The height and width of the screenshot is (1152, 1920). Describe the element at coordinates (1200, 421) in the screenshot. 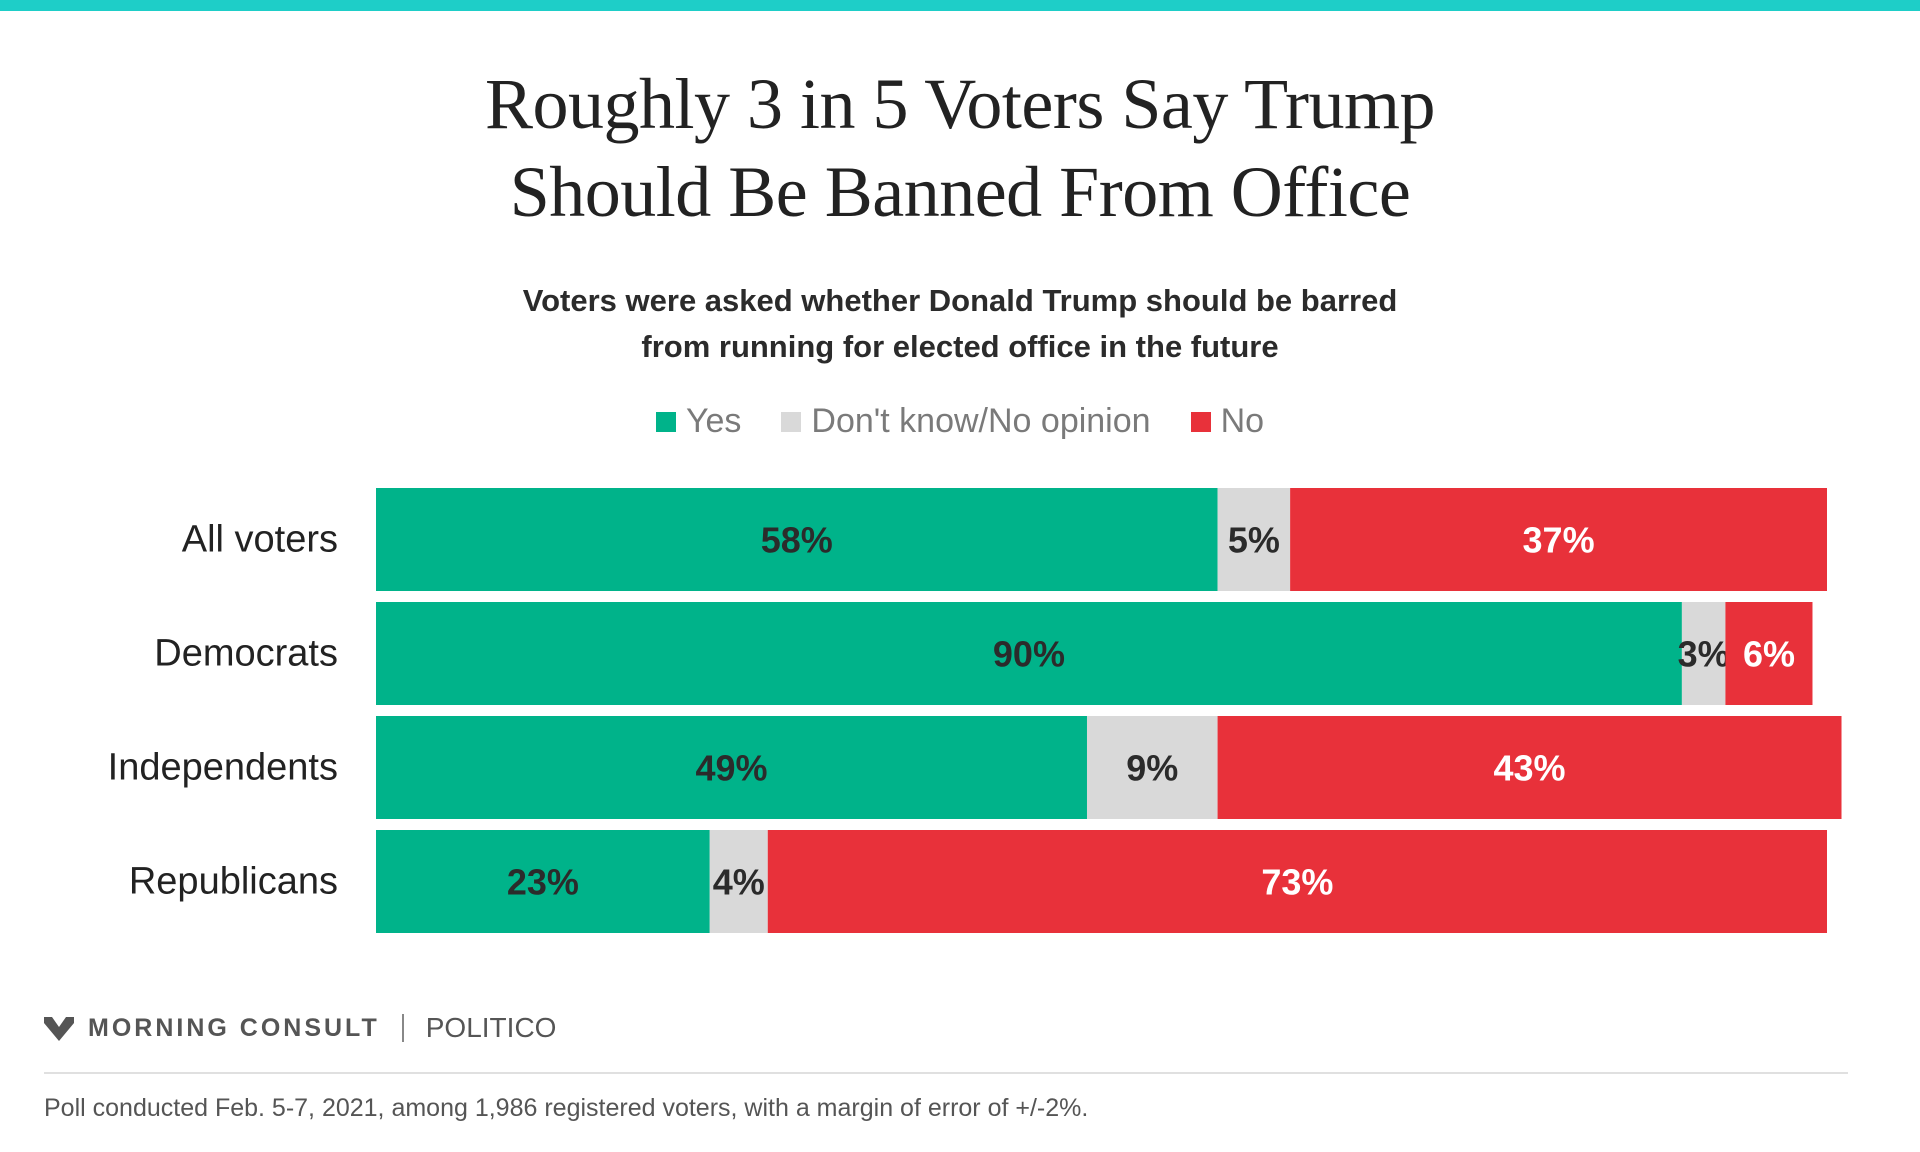

I see `legend-swatch-no` at that location.